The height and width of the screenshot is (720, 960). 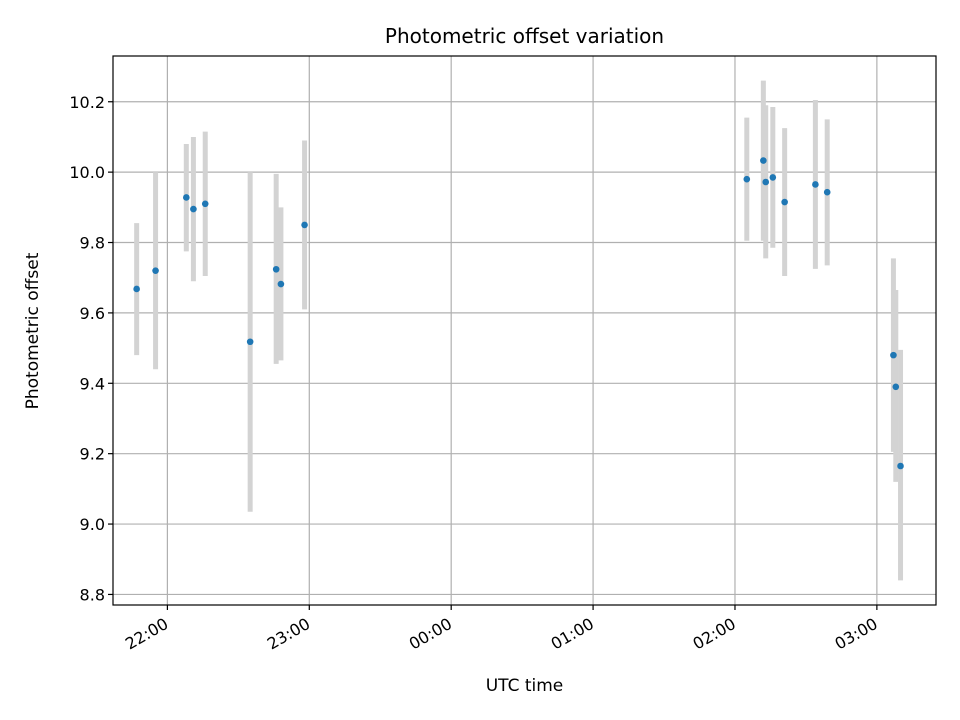 I want to click on y-axis-label: Photometric offset, so click(x=33, y=330).